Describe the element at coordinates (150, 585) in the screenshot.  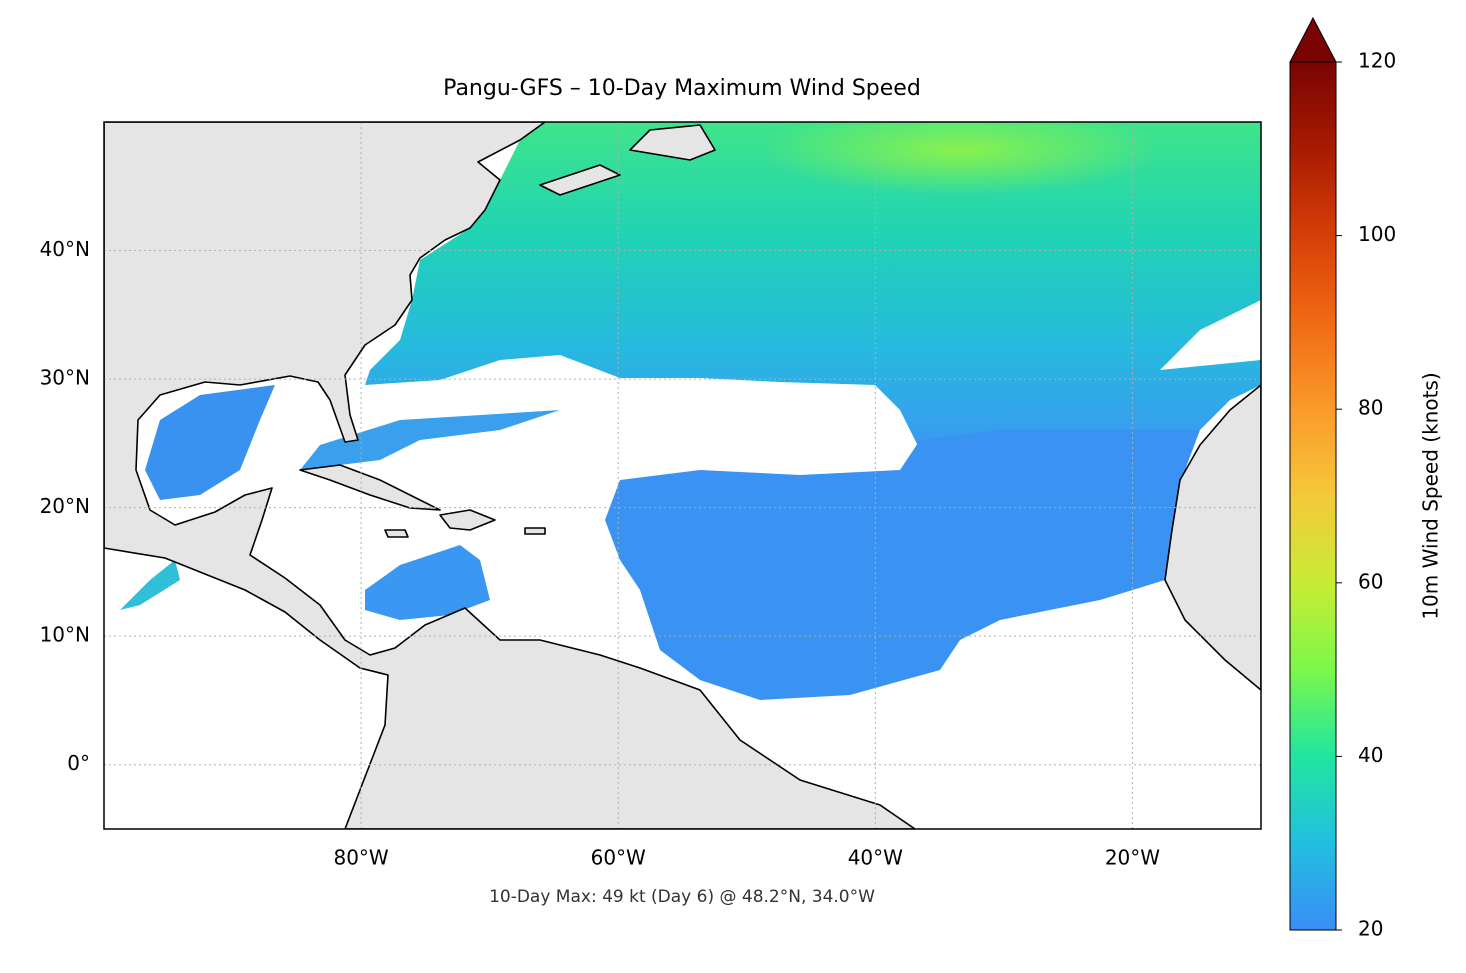
I see `wind-pacific` at that location.